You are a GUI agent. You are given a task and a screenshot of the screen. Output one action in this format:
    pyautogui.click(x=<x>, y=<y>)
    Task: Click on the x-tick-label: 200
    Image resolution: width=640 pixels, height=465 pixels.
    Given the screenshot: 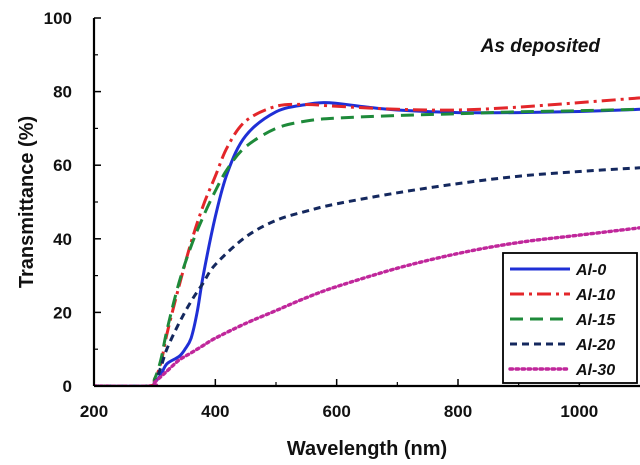 What is the action you would take?
    pyautogui.click(x=94, y=411)
    